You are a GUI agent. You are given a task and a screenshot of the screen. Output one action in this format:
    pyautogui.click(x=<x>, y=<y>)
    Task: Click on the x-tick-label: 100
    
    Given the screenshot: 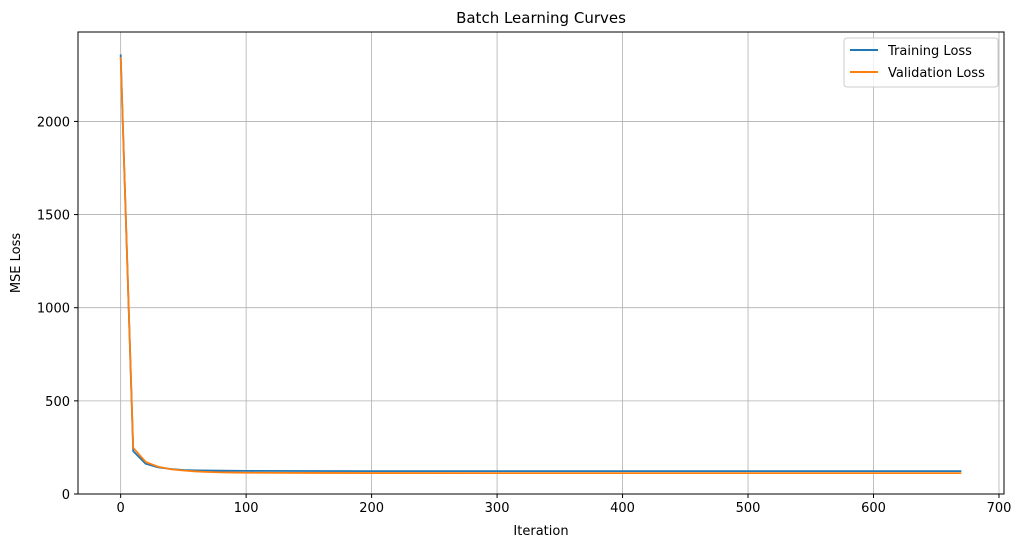 What is the action you would take?
    pyautogui.click(x=246, y=508)
    